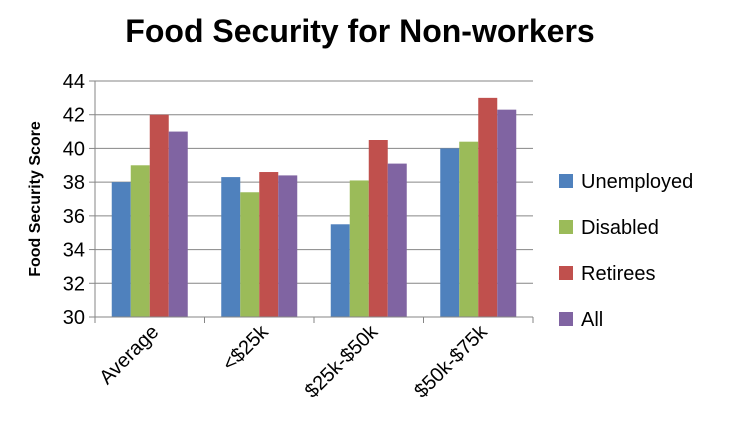 The height and width of the screenshot is (430, 736). What do you see at coordinates (74, 82) in the screenshot?
I see `y-tick-label: 44` at bounding box center [74, 82].